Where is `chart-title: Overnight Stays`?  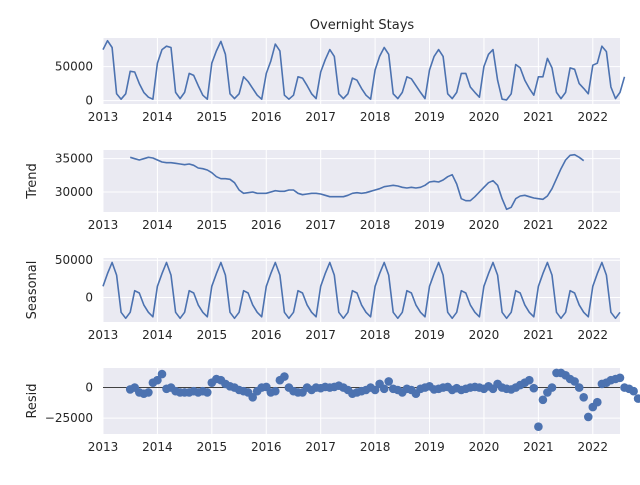
chart-title: Overnight Stays is located at coordinates (362, 25).